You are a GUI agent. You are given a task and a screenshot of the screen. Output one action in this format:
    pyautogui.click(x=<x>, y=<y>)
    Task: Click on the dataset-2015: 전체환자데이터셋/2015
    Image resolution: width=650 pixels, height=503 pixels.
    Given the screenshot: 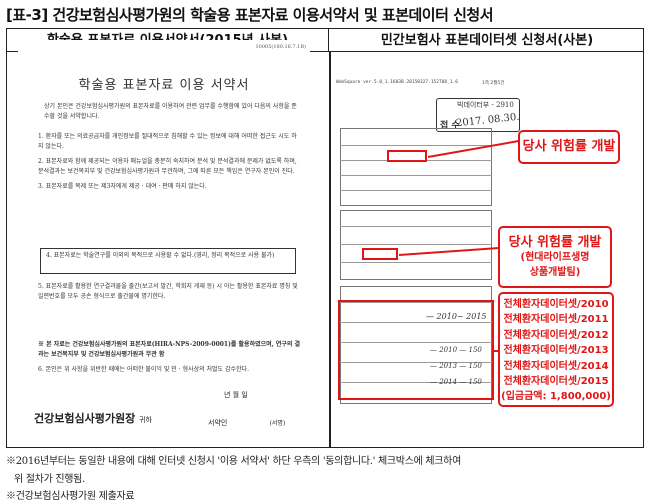 What is the action you would take?
    pyautogui.click(x=556, y=382)
    